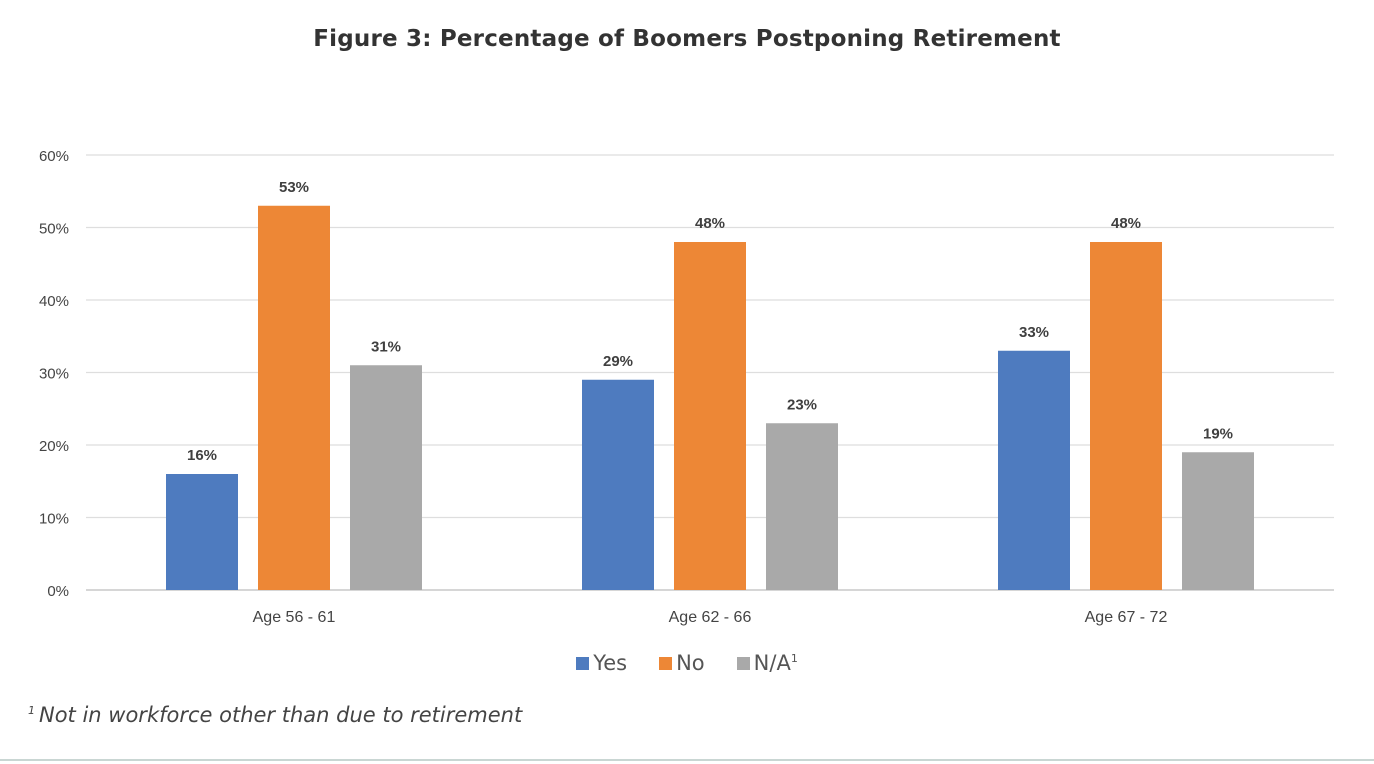 The height and width of the screenshot is (764, 1374). Describe the element at coordinates (202, 455) in the screenshot. I see `data-label: 16%` at that location.